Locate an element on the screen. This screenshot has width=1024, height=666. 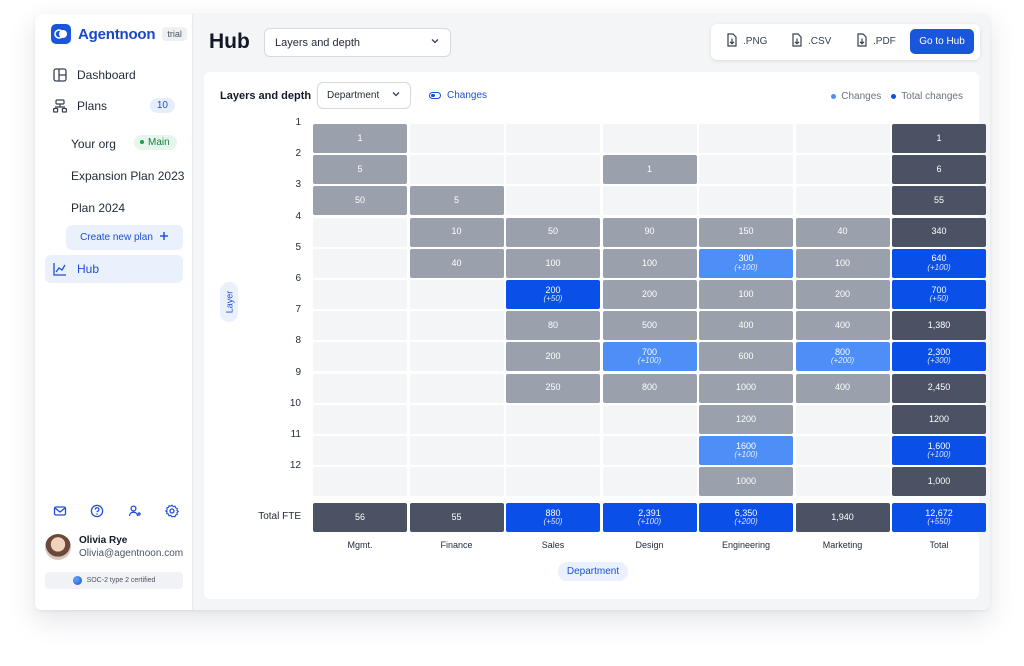
cell-value: 250 is located at coordinates (553, 387).